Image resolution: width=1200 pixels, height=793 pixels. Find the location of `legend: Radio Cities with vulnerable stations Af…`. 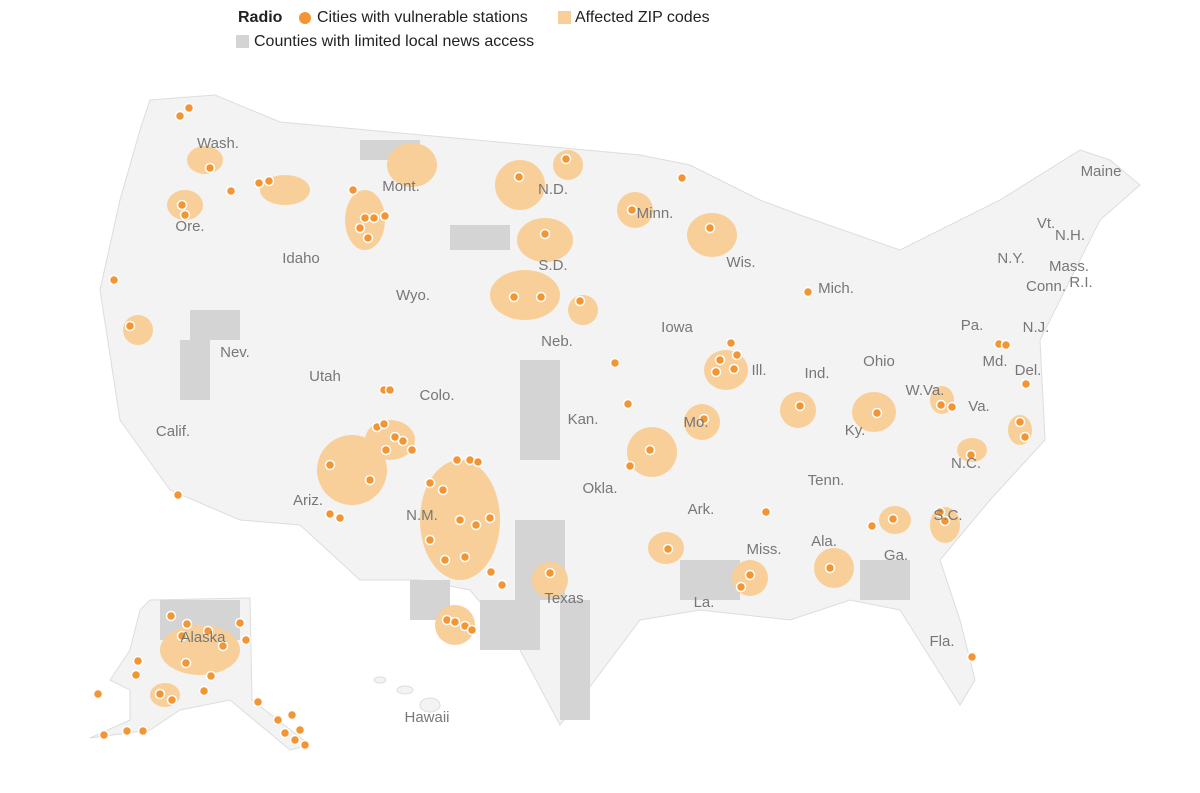

legend: Radio Cities with vulnerable stations Af… is located at coordinates (473, 29).